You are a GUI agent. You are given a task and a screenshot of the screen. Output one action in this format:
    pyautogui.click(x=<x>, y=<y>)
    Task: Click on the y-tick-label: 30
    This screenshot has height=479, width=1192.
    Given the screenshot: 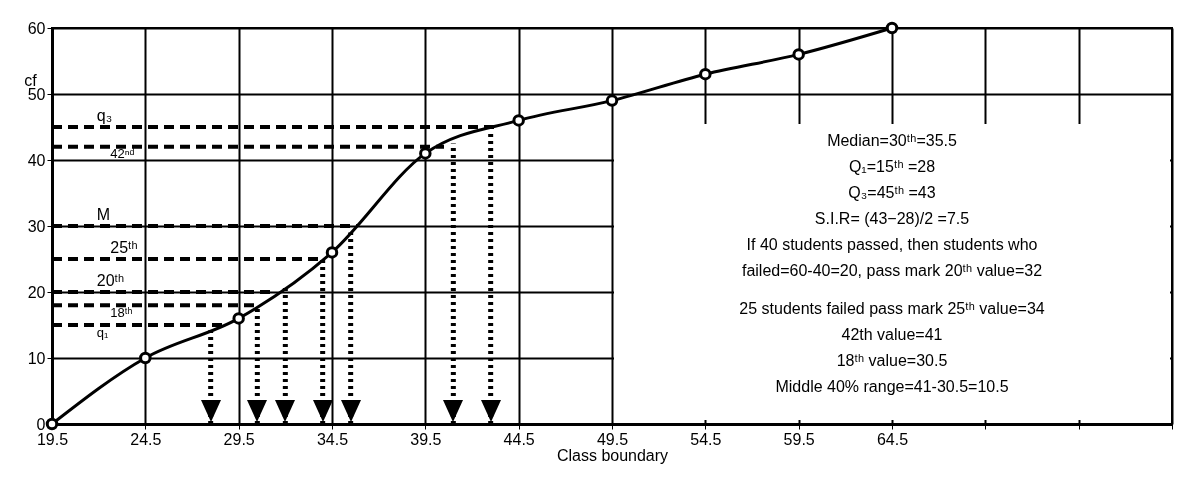 What is the action you would take?
    pyautogui.click(x=36, y=226)
    